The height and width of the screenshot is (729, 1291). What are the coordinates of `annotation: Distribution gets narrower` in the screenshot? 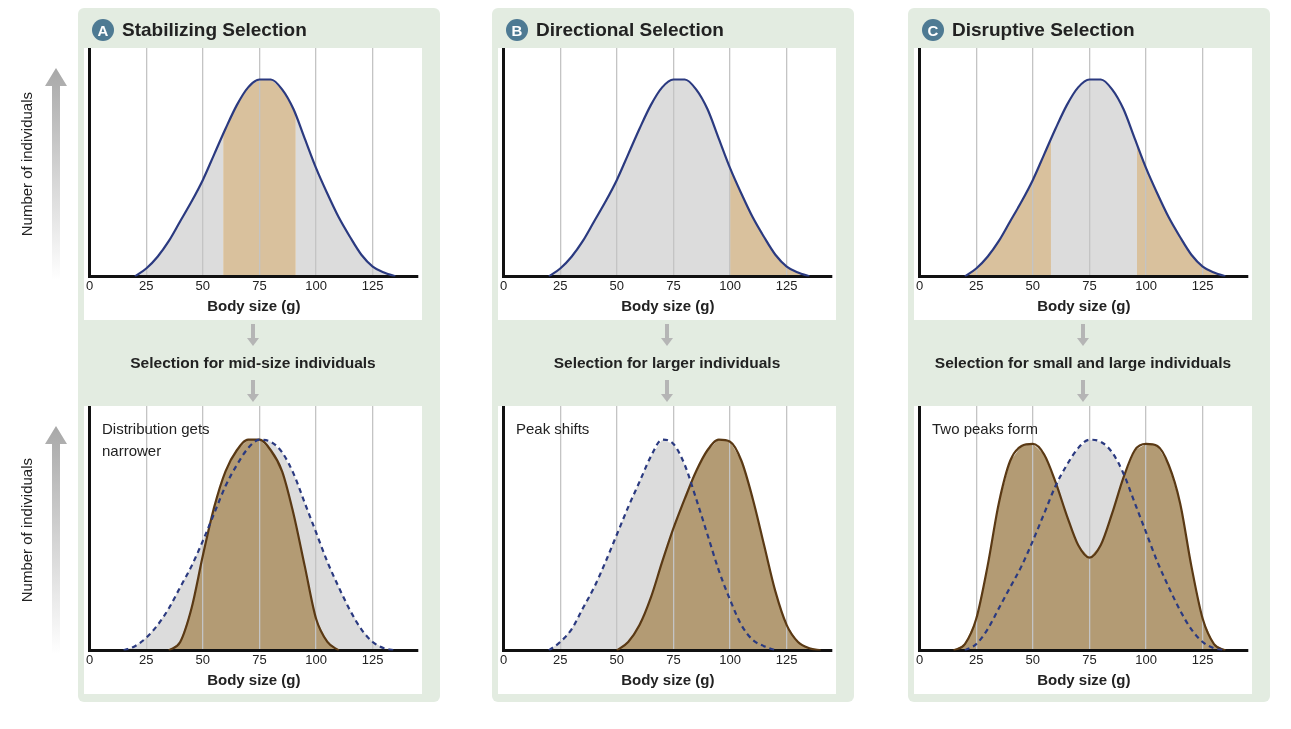 It's located at (156, 440).